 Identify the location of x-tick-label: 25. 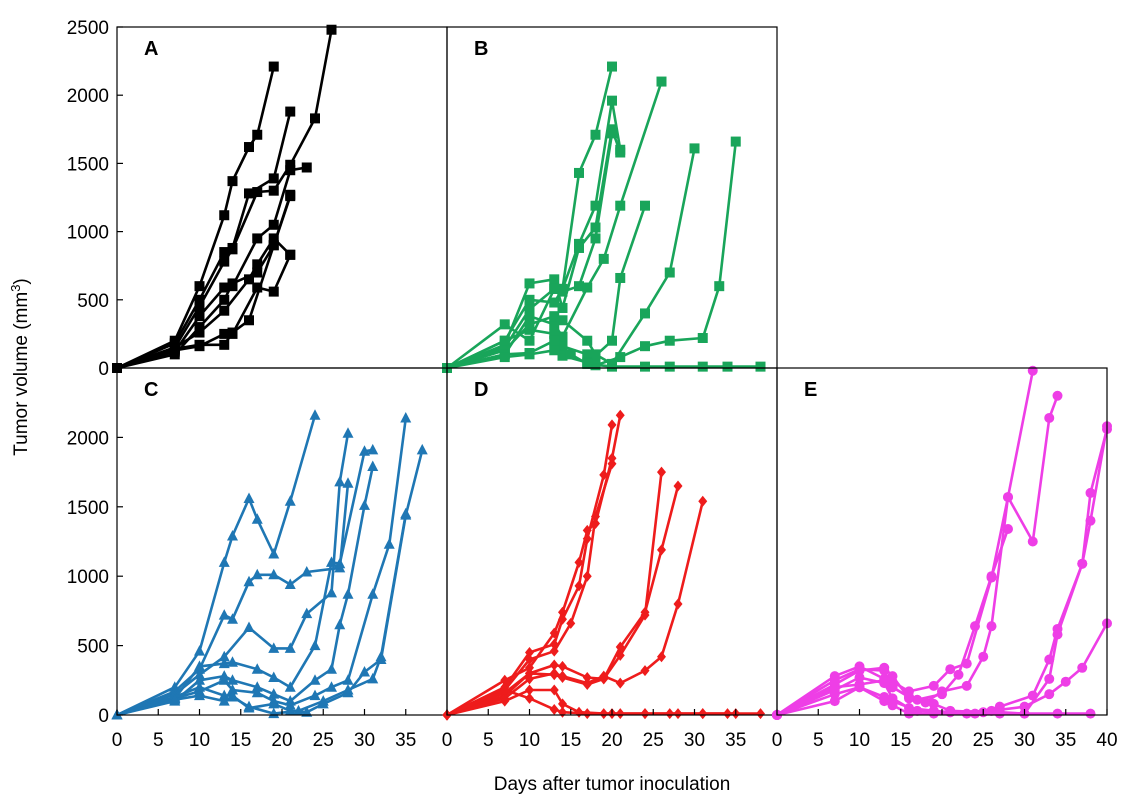
(323, 740).